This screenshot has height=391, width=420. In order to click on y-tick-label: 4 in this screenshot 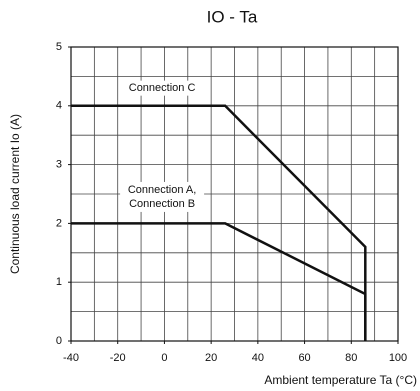, I will do `click(59, 106)`.